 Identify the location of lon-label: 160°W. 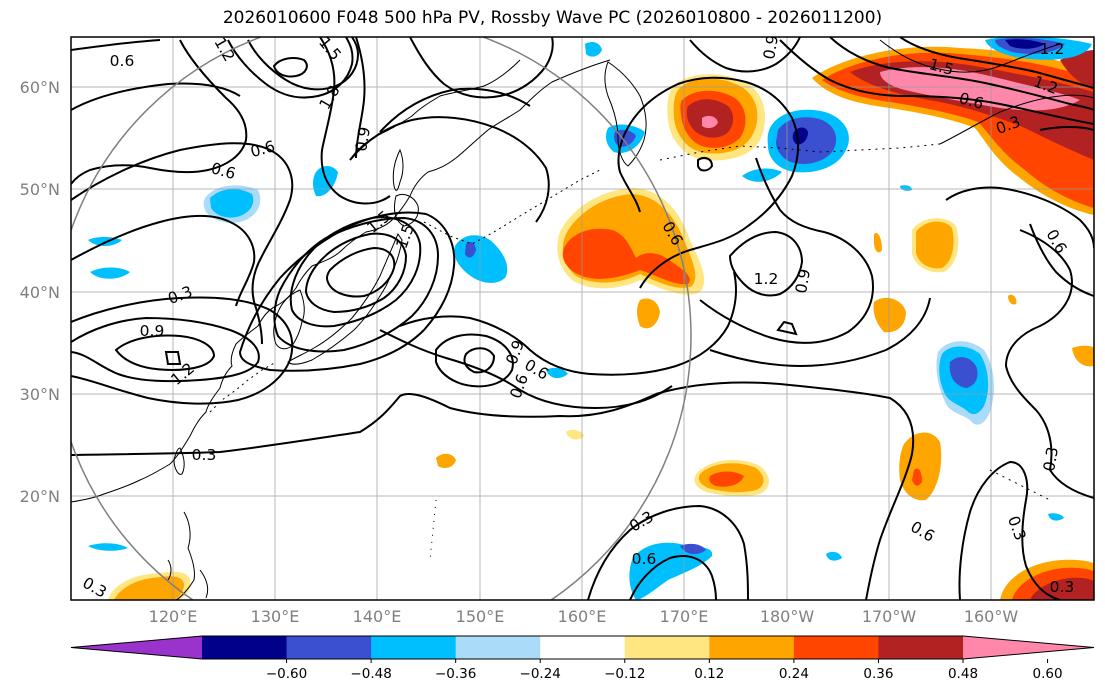
(991, 616).